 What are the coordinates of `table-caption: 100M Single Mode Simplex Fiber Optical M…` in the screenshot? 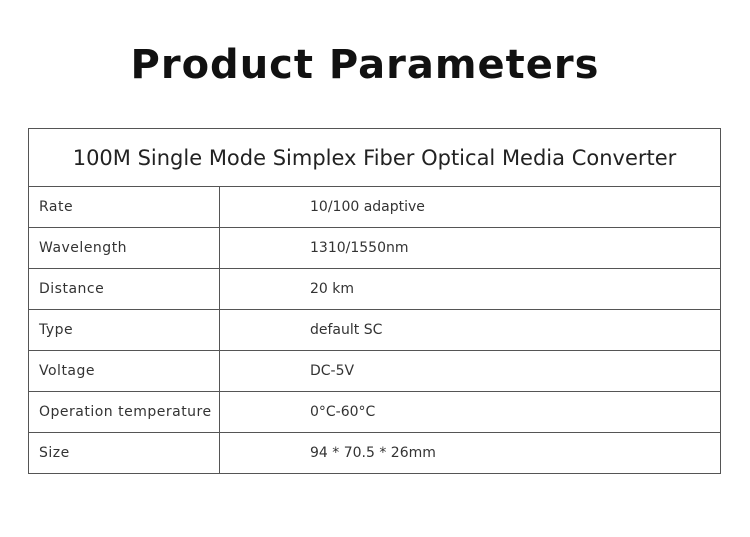 It's located at (374, 157).